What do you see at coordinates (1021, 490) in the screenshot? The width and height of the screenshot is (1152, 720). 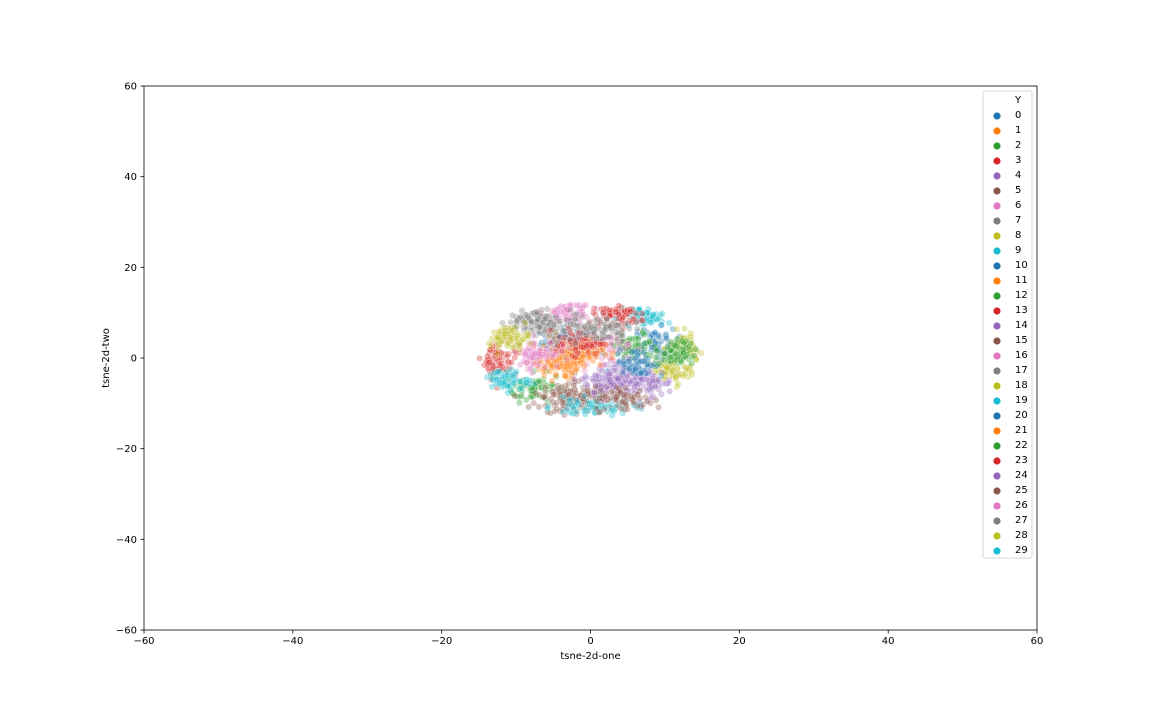 I see `legend-label: 25` at bounding box center [1021, 490].